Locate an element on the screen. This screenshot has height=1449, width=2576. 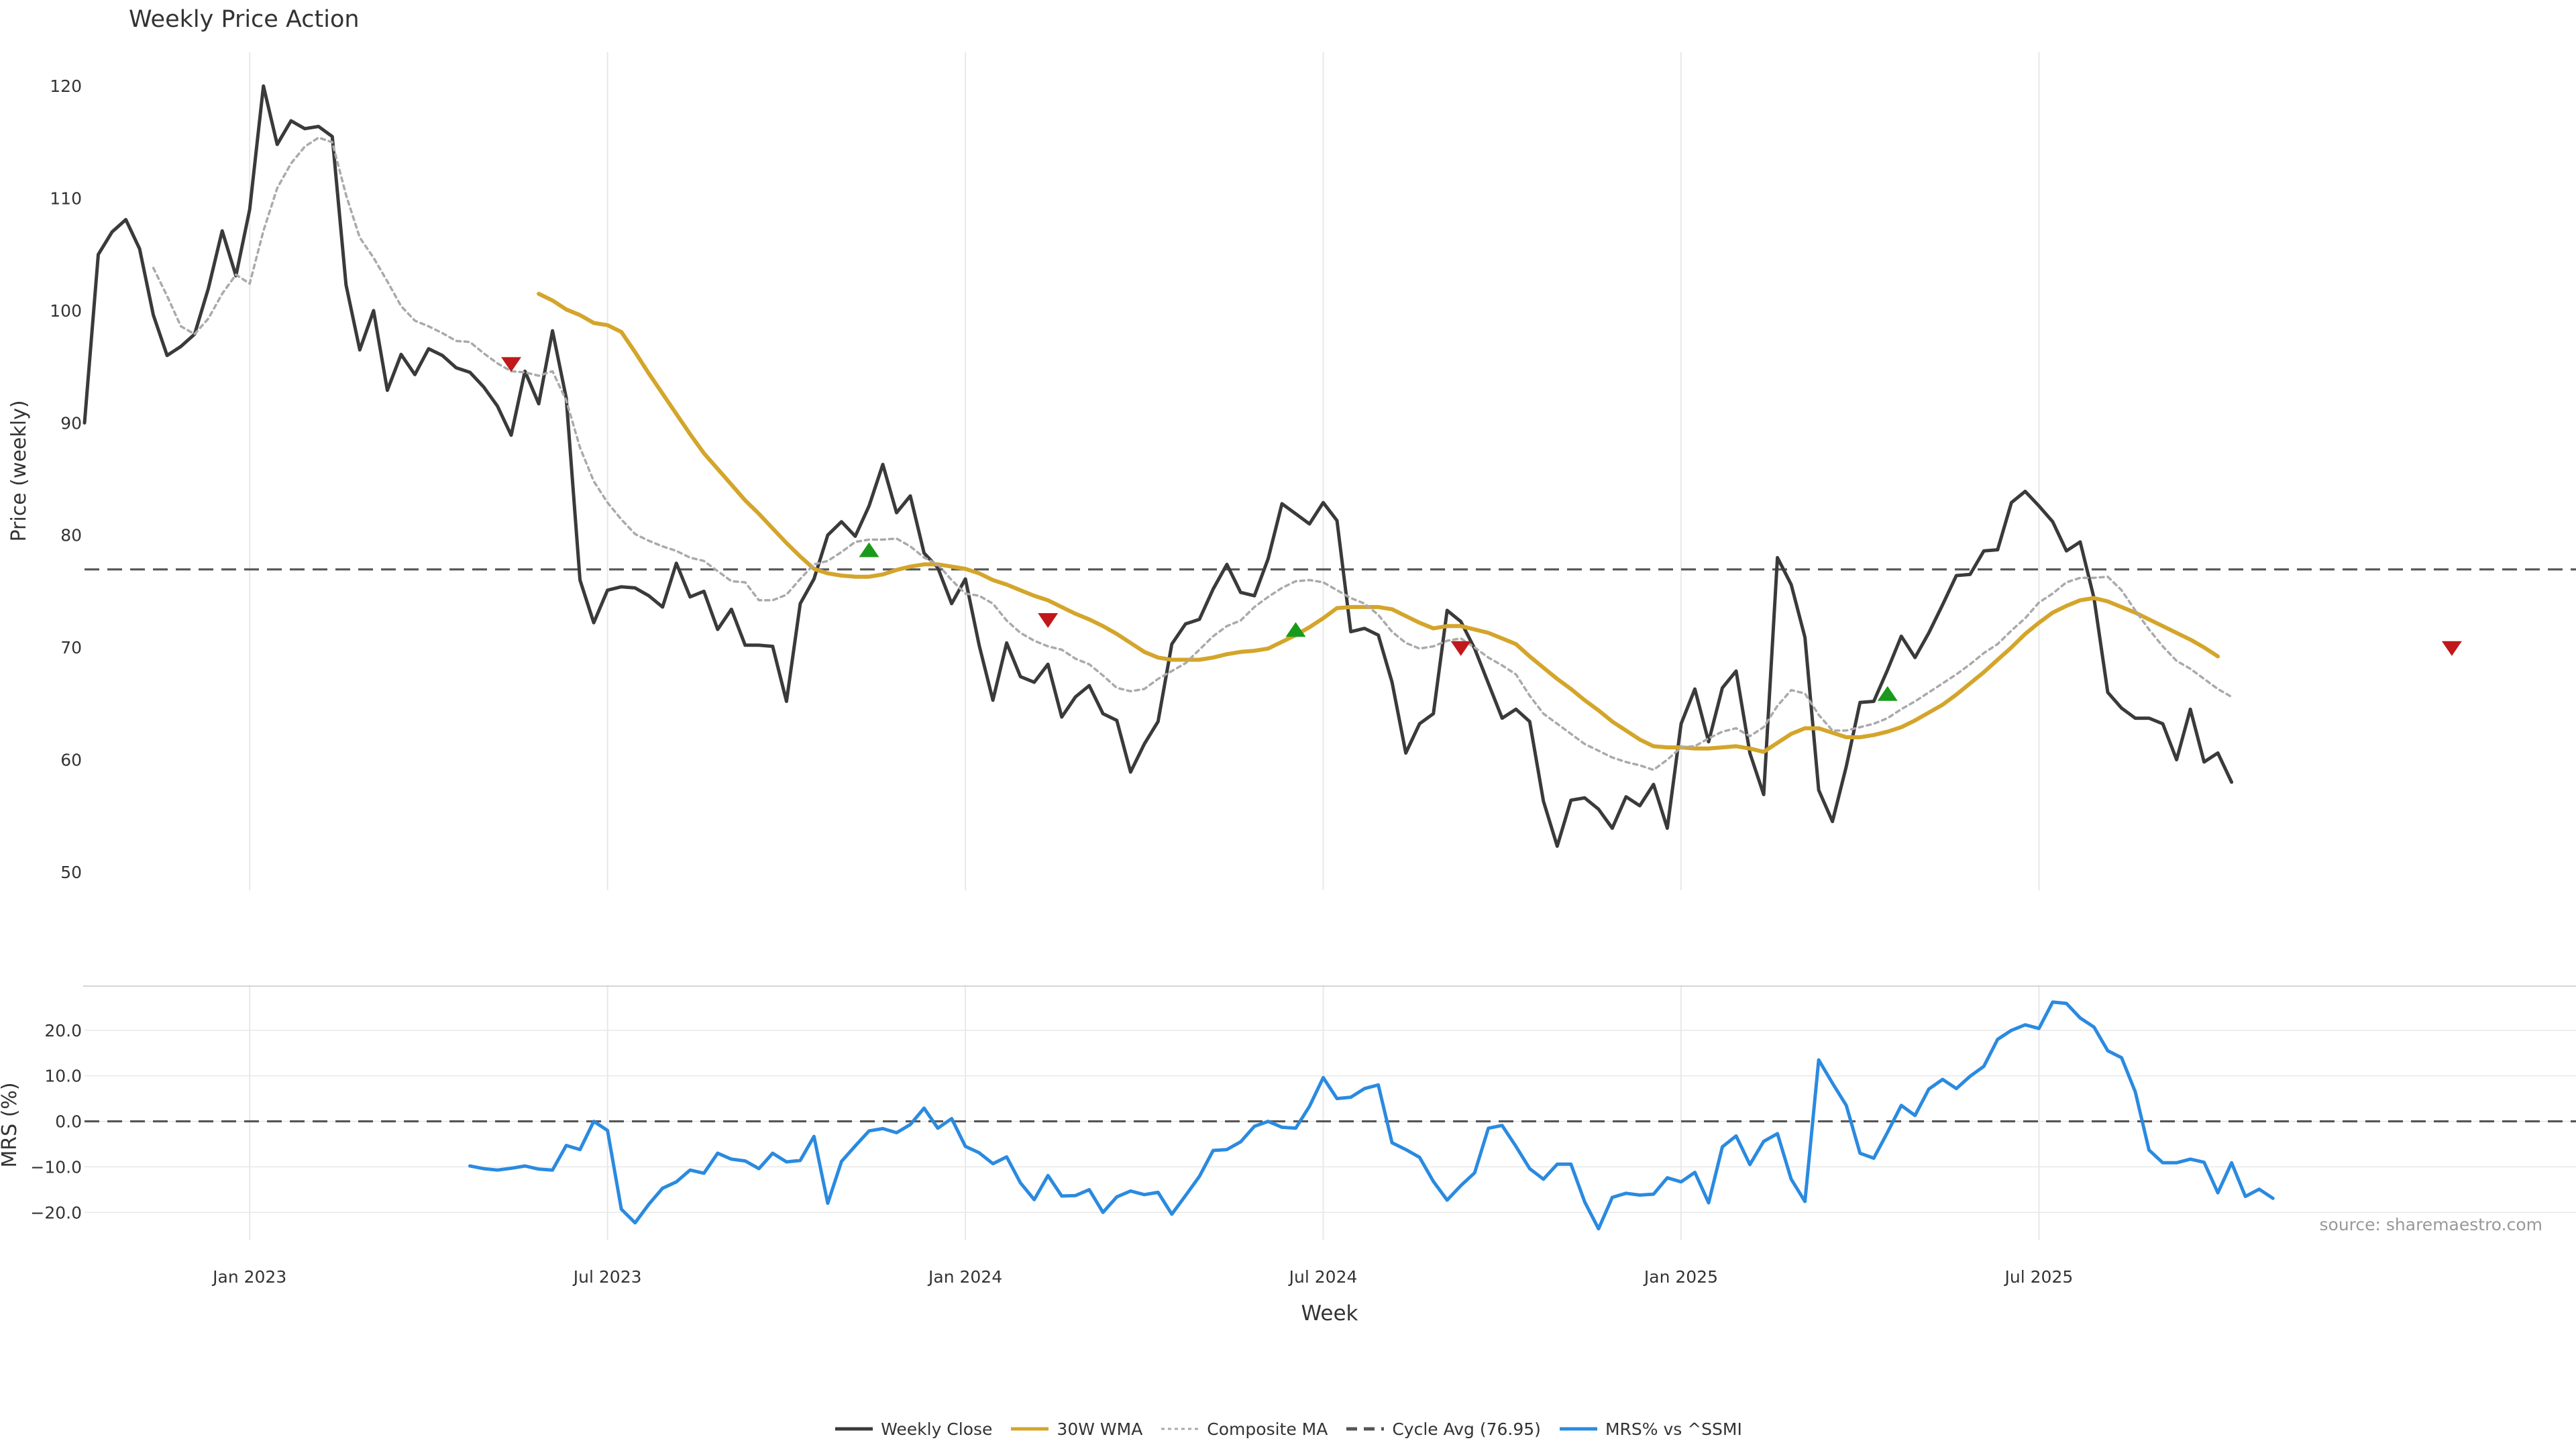
price-y-tick-label: 80 is located at coordinates (71, 535).